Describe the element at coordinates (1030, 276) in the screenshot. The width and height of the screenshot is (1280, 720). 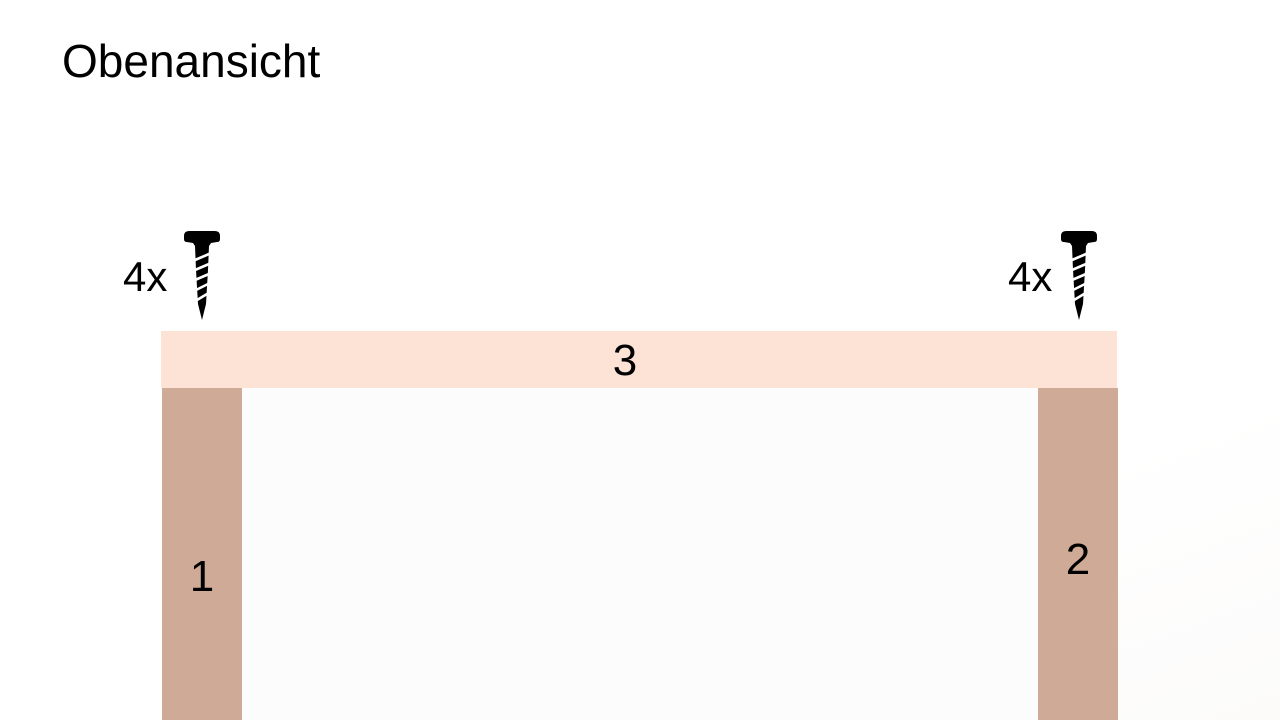
I see `screw-count-right: 4x` at that location.